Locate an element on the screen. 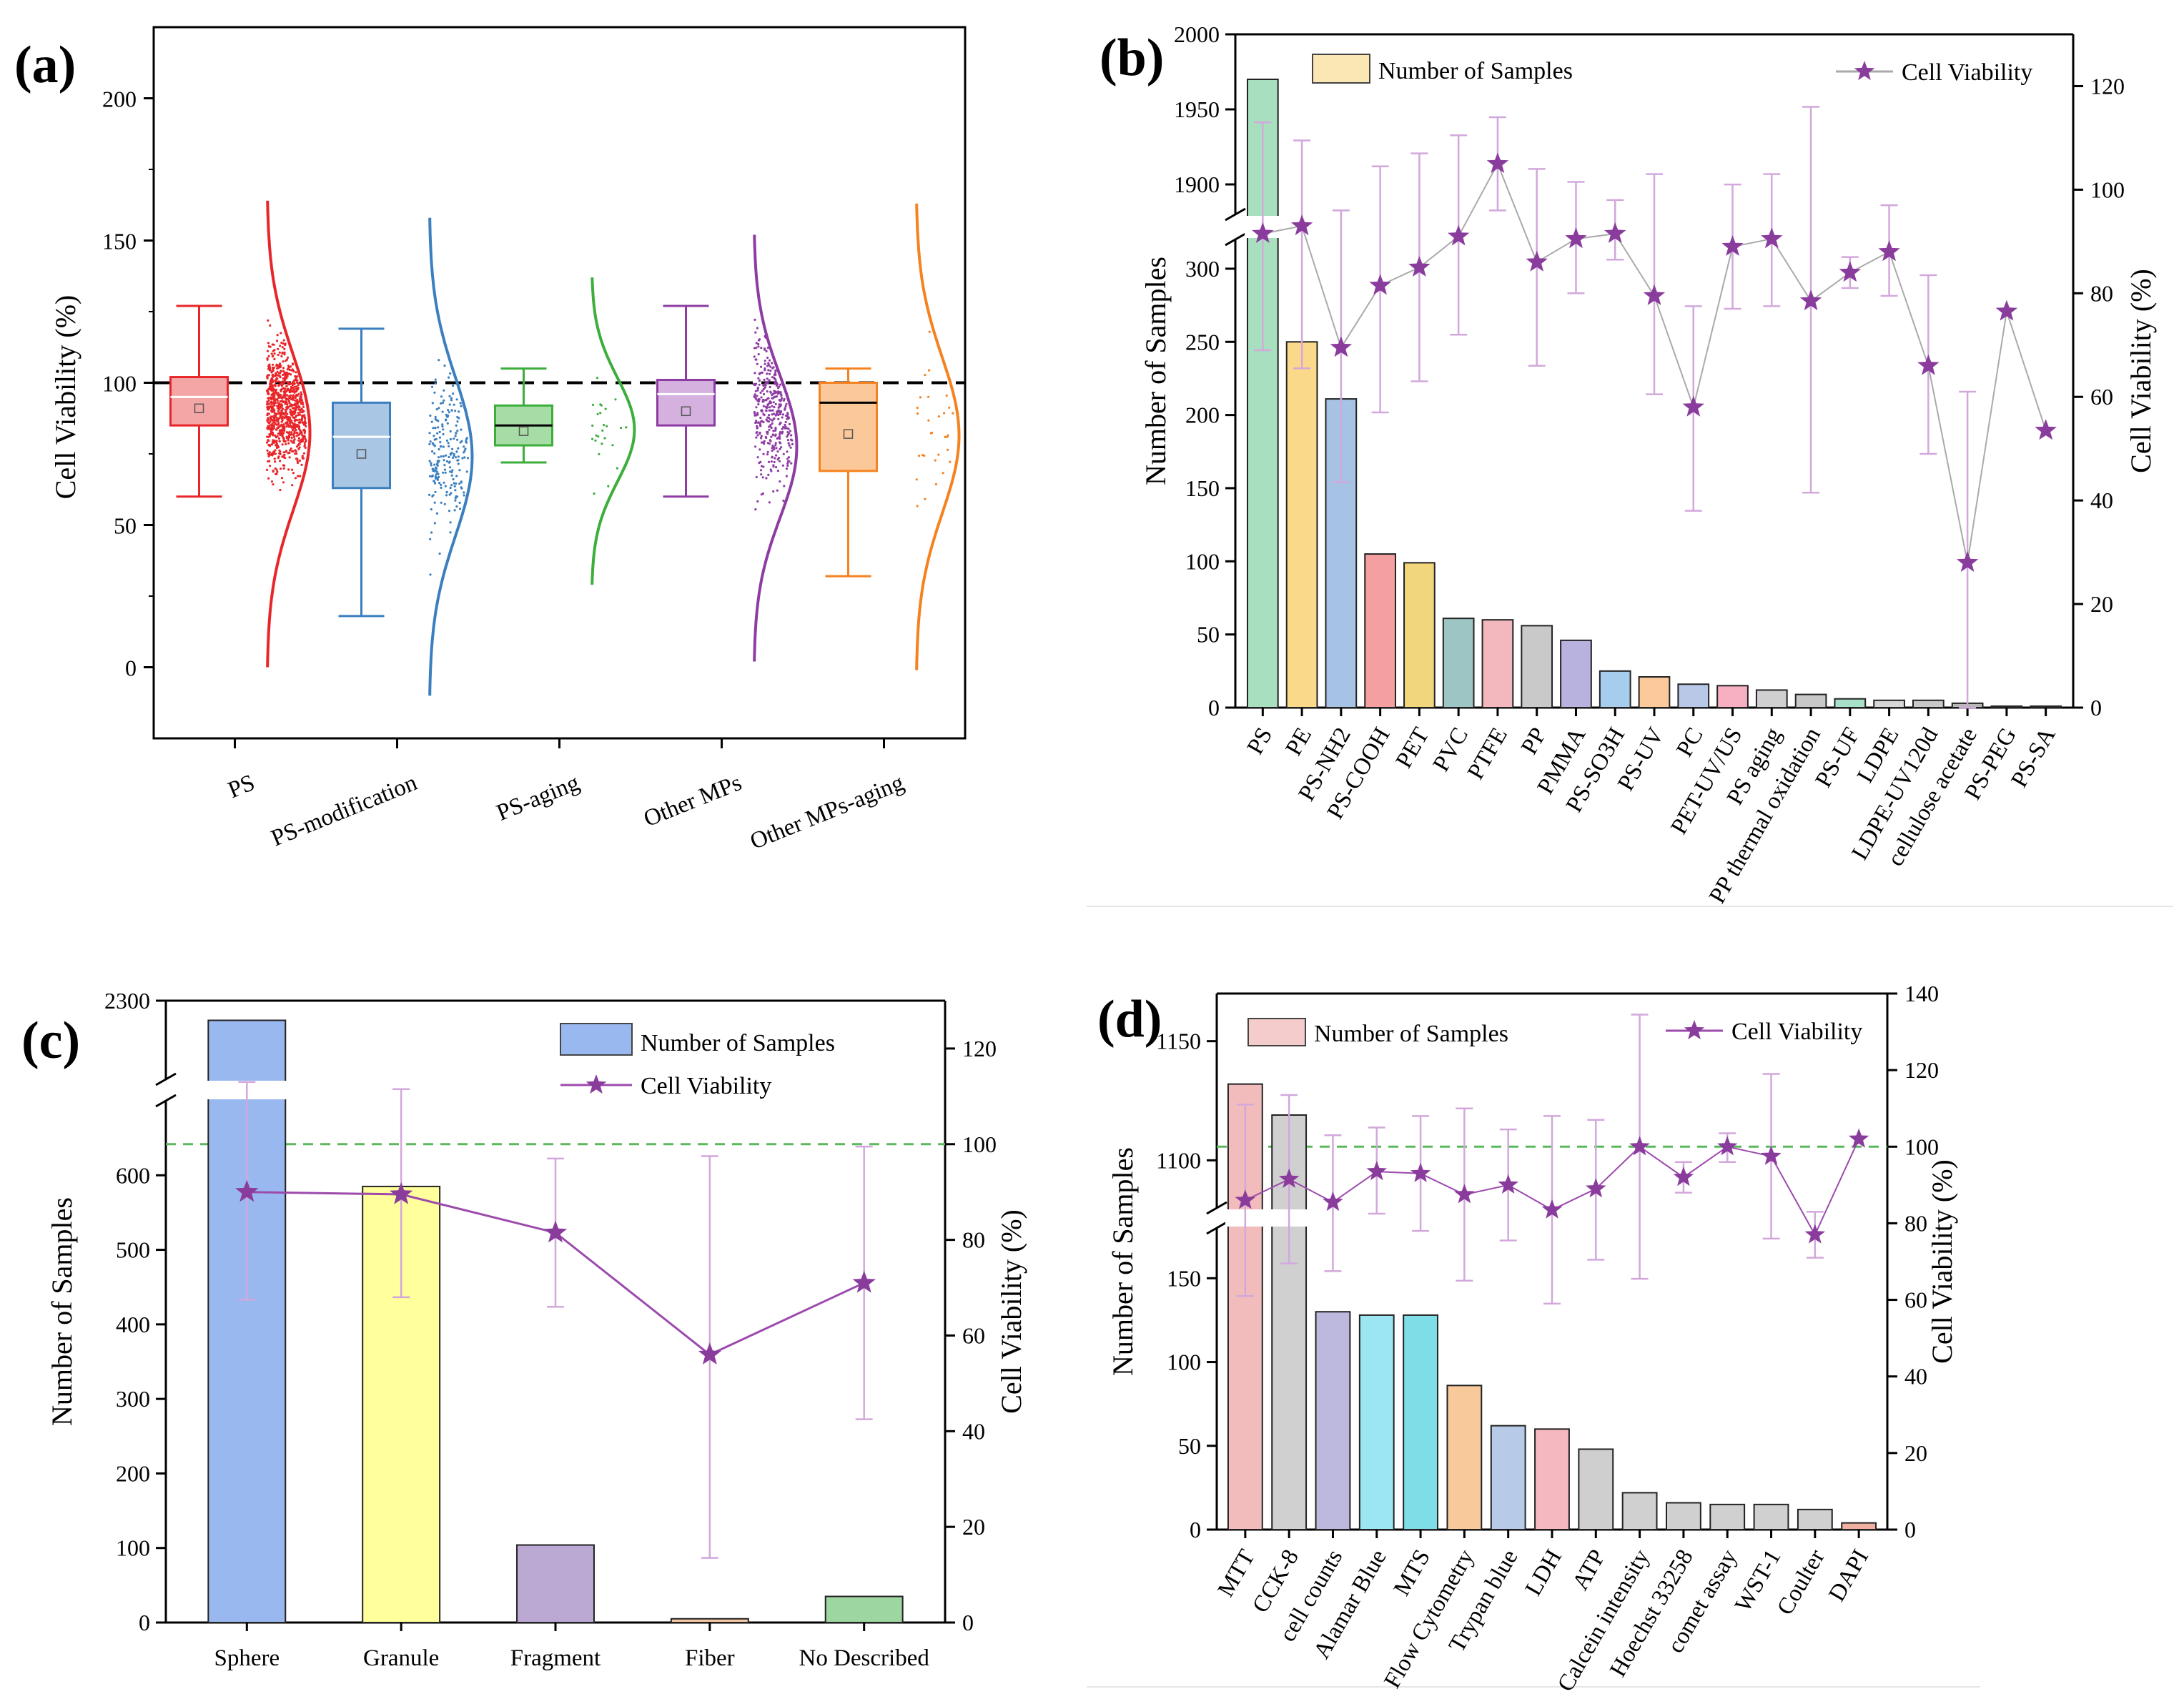  viability-star-c is located at coordinates (555, 1231).